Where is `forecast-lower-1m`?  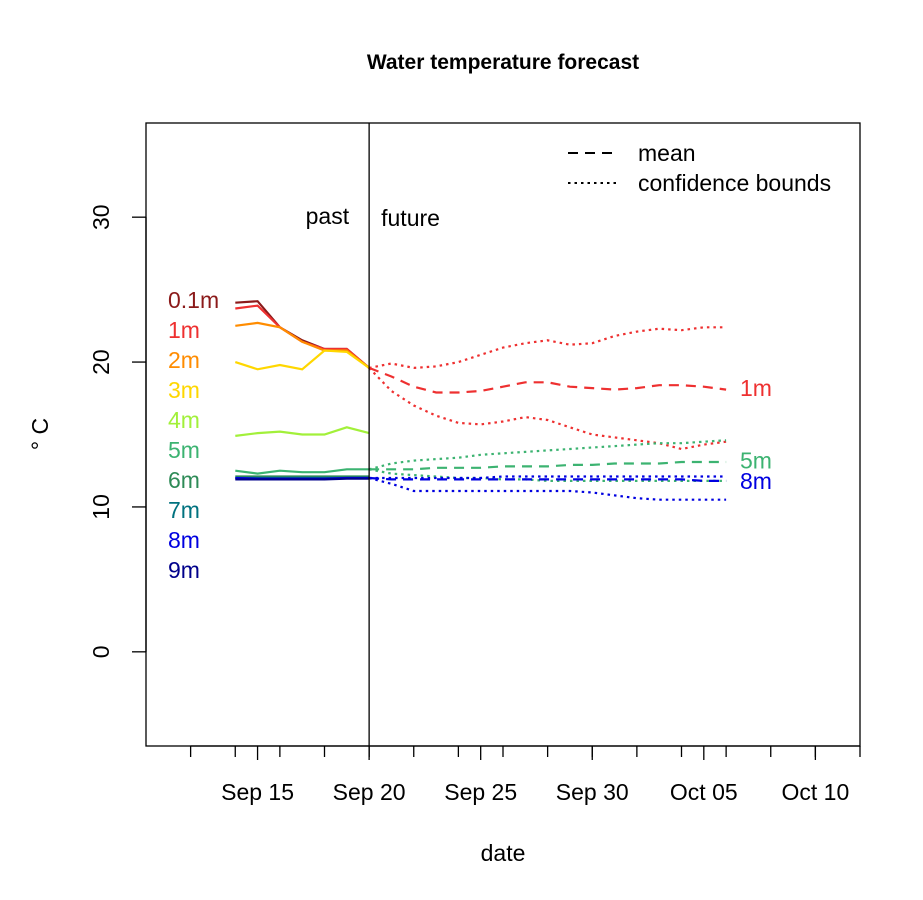 forecast-lower-1m is located at coordinates (547, 409).